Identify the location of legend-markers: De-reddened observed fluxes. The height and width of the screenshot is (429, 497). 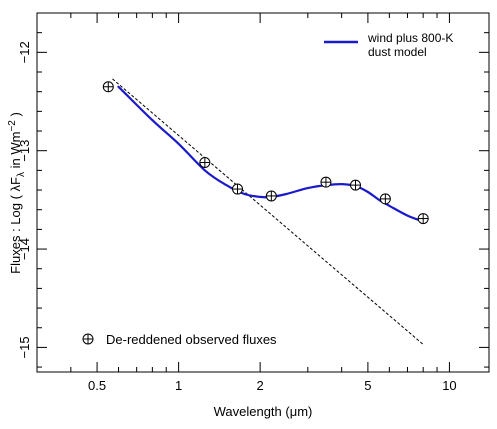
(179, 339).